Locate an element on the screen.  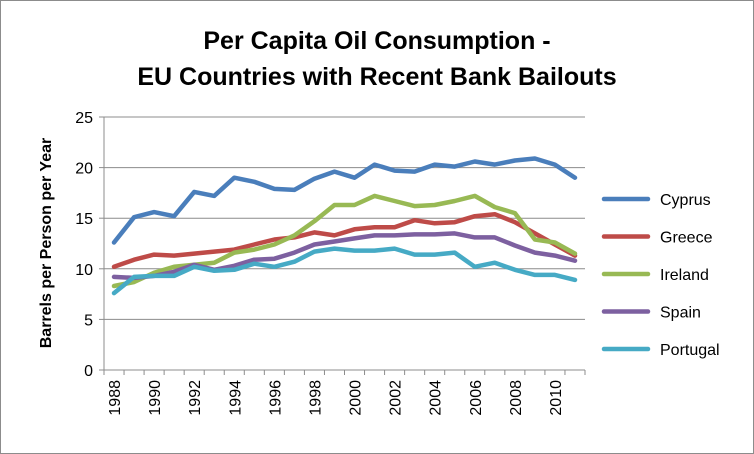
y-tick-label-0: 0 is located at coordinates (88, 371).